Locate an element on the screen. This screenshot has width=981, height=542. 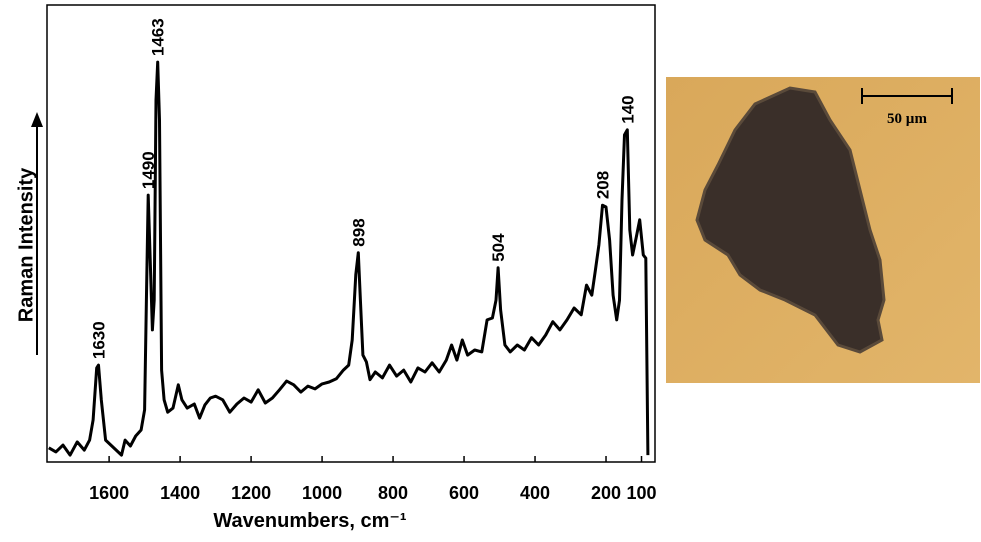
peak-label: 504 is located at coordinates (498, 247).